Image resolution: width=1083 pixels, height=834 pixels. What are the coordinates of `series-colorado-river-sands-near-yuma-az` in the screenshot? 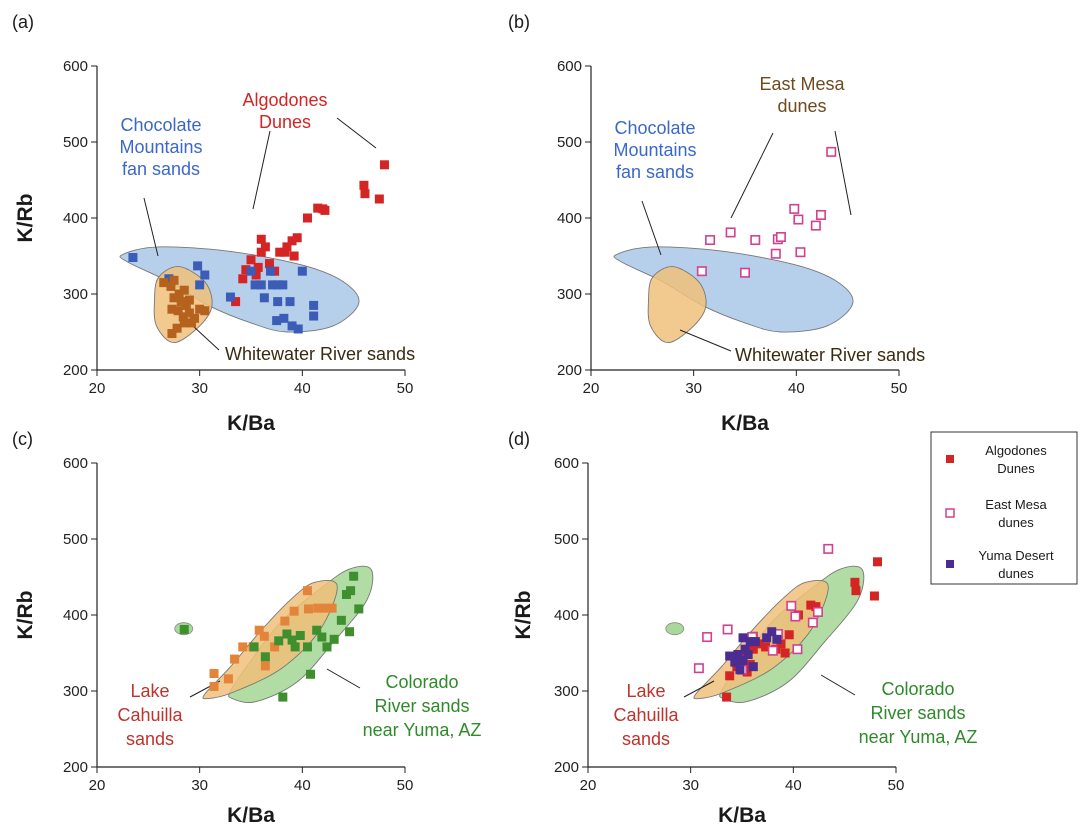 It's located at (271, 636).